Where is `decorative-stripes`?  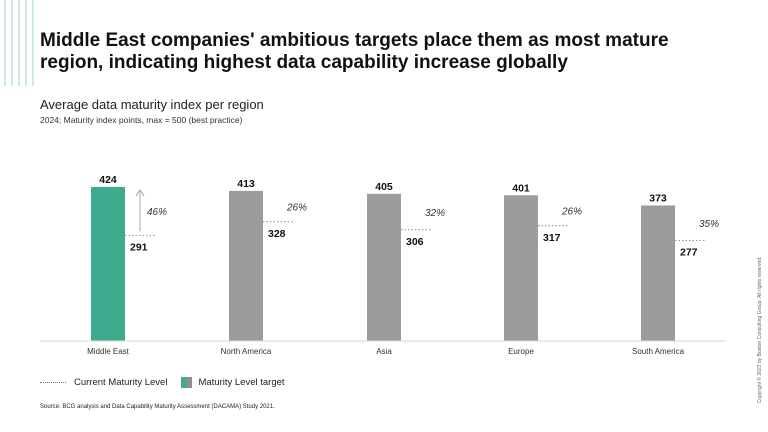
decorative-stripes is located at coordinates (18, 43).